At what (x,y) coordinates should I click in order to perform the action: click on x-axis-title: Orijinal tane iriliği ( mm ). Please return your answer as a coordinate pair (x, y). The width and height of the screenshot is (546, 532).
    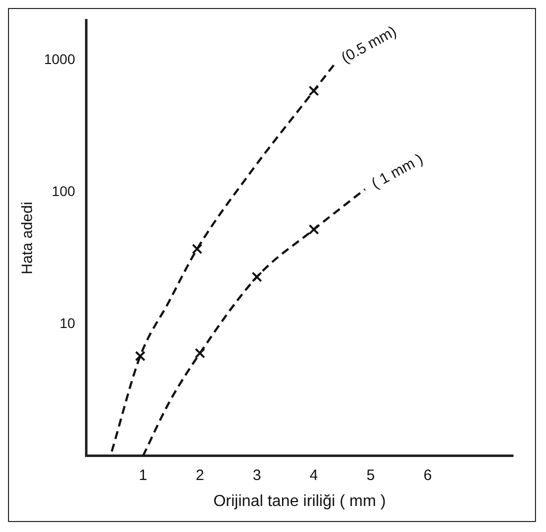
    Looking at the image, I should click on (299, 501).